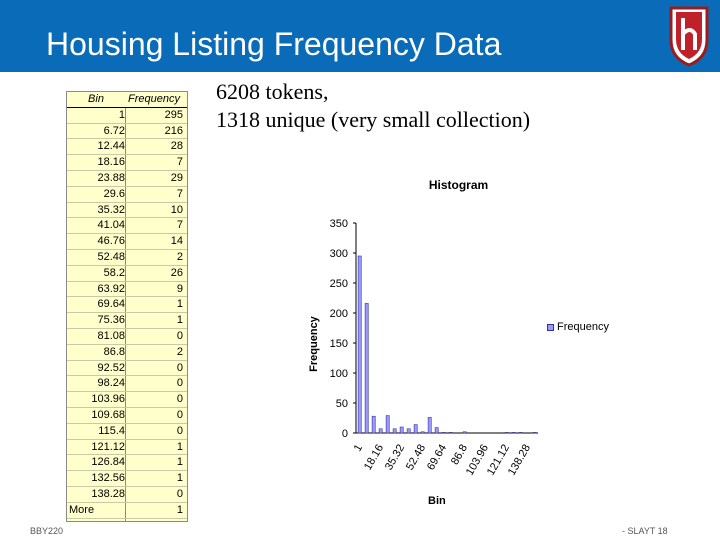 This screenshot has width=720, height=540. Describe the element at coordinates (111, 430) in the screenshot. I see `table-cell-bin: 115.4` at that location.